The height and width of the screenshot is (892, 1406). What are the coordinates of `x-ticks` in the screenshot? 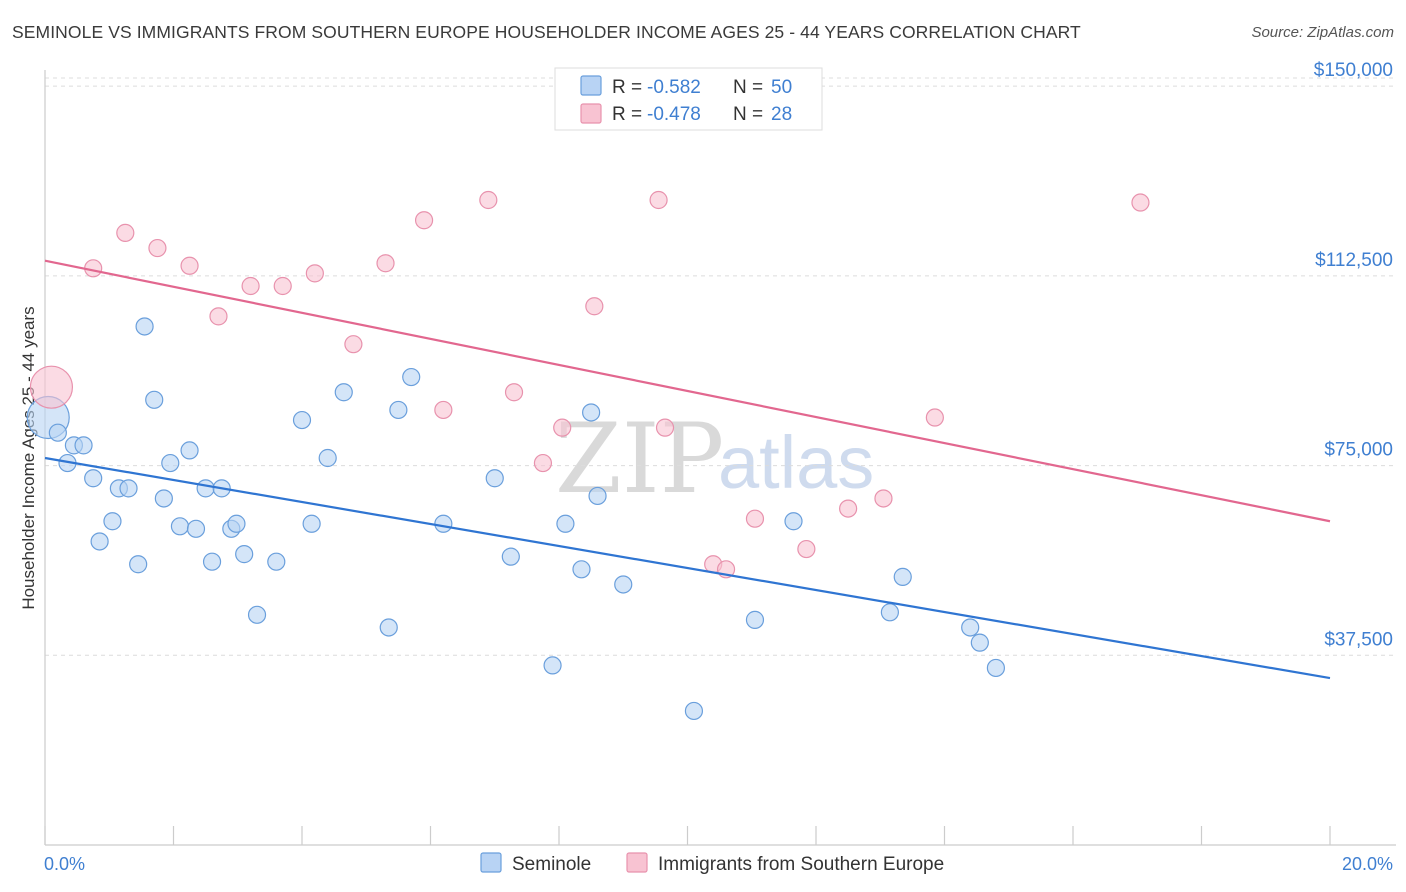 It's located at (687, 835).